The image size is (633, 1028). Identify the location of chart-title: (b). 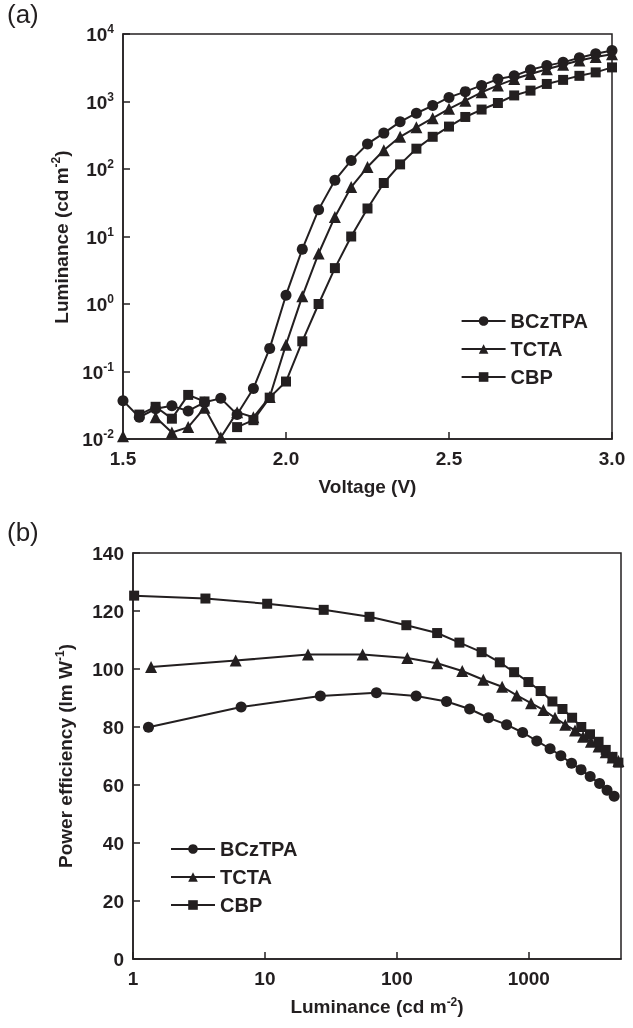
(23, 532).